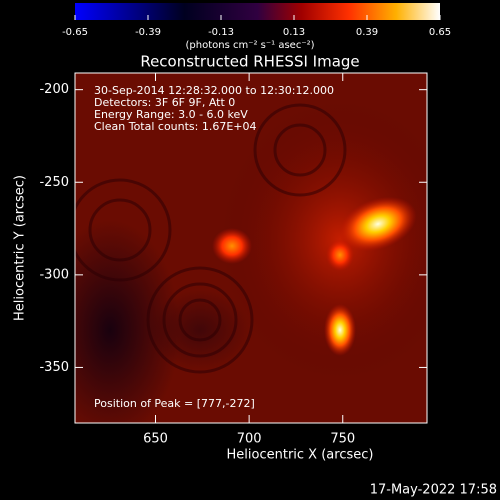 This screenshot has width=500, height=500. What do you see at coordinates (367, 32) in the screenshot?
I see `colorbar-tick-label: 0.39` at bounding box center [367, 32].